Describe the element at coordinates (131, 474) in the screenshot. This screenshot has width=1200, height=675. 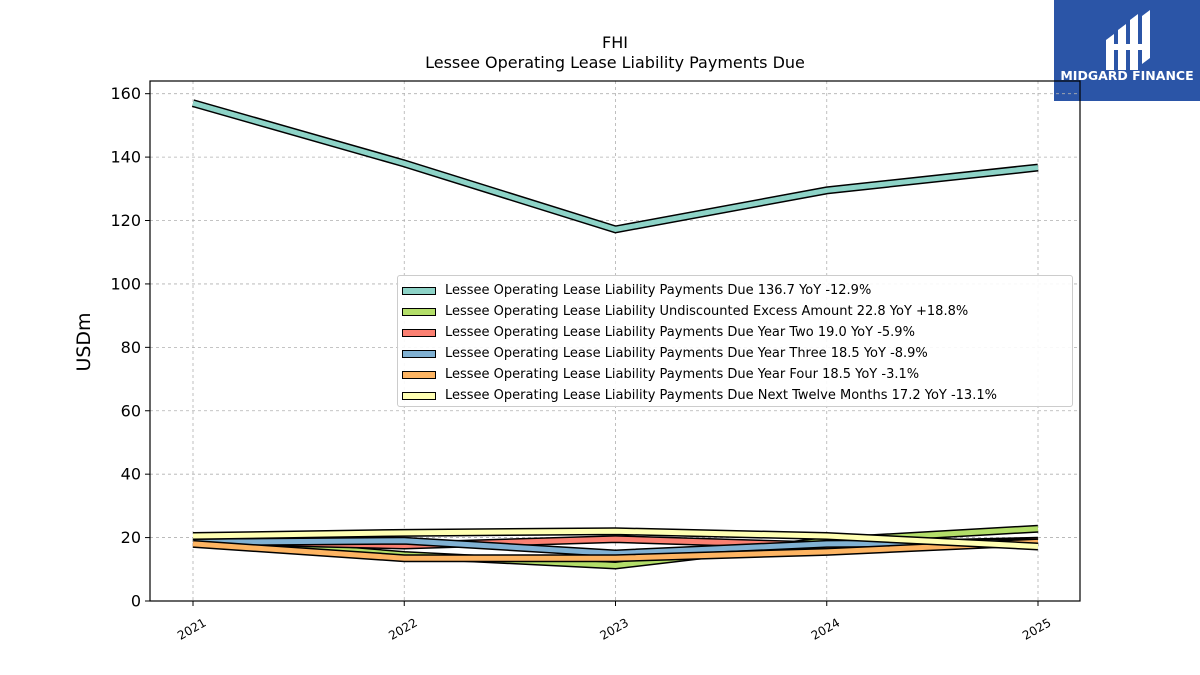
I see `y-tick-label: 40` at that location.